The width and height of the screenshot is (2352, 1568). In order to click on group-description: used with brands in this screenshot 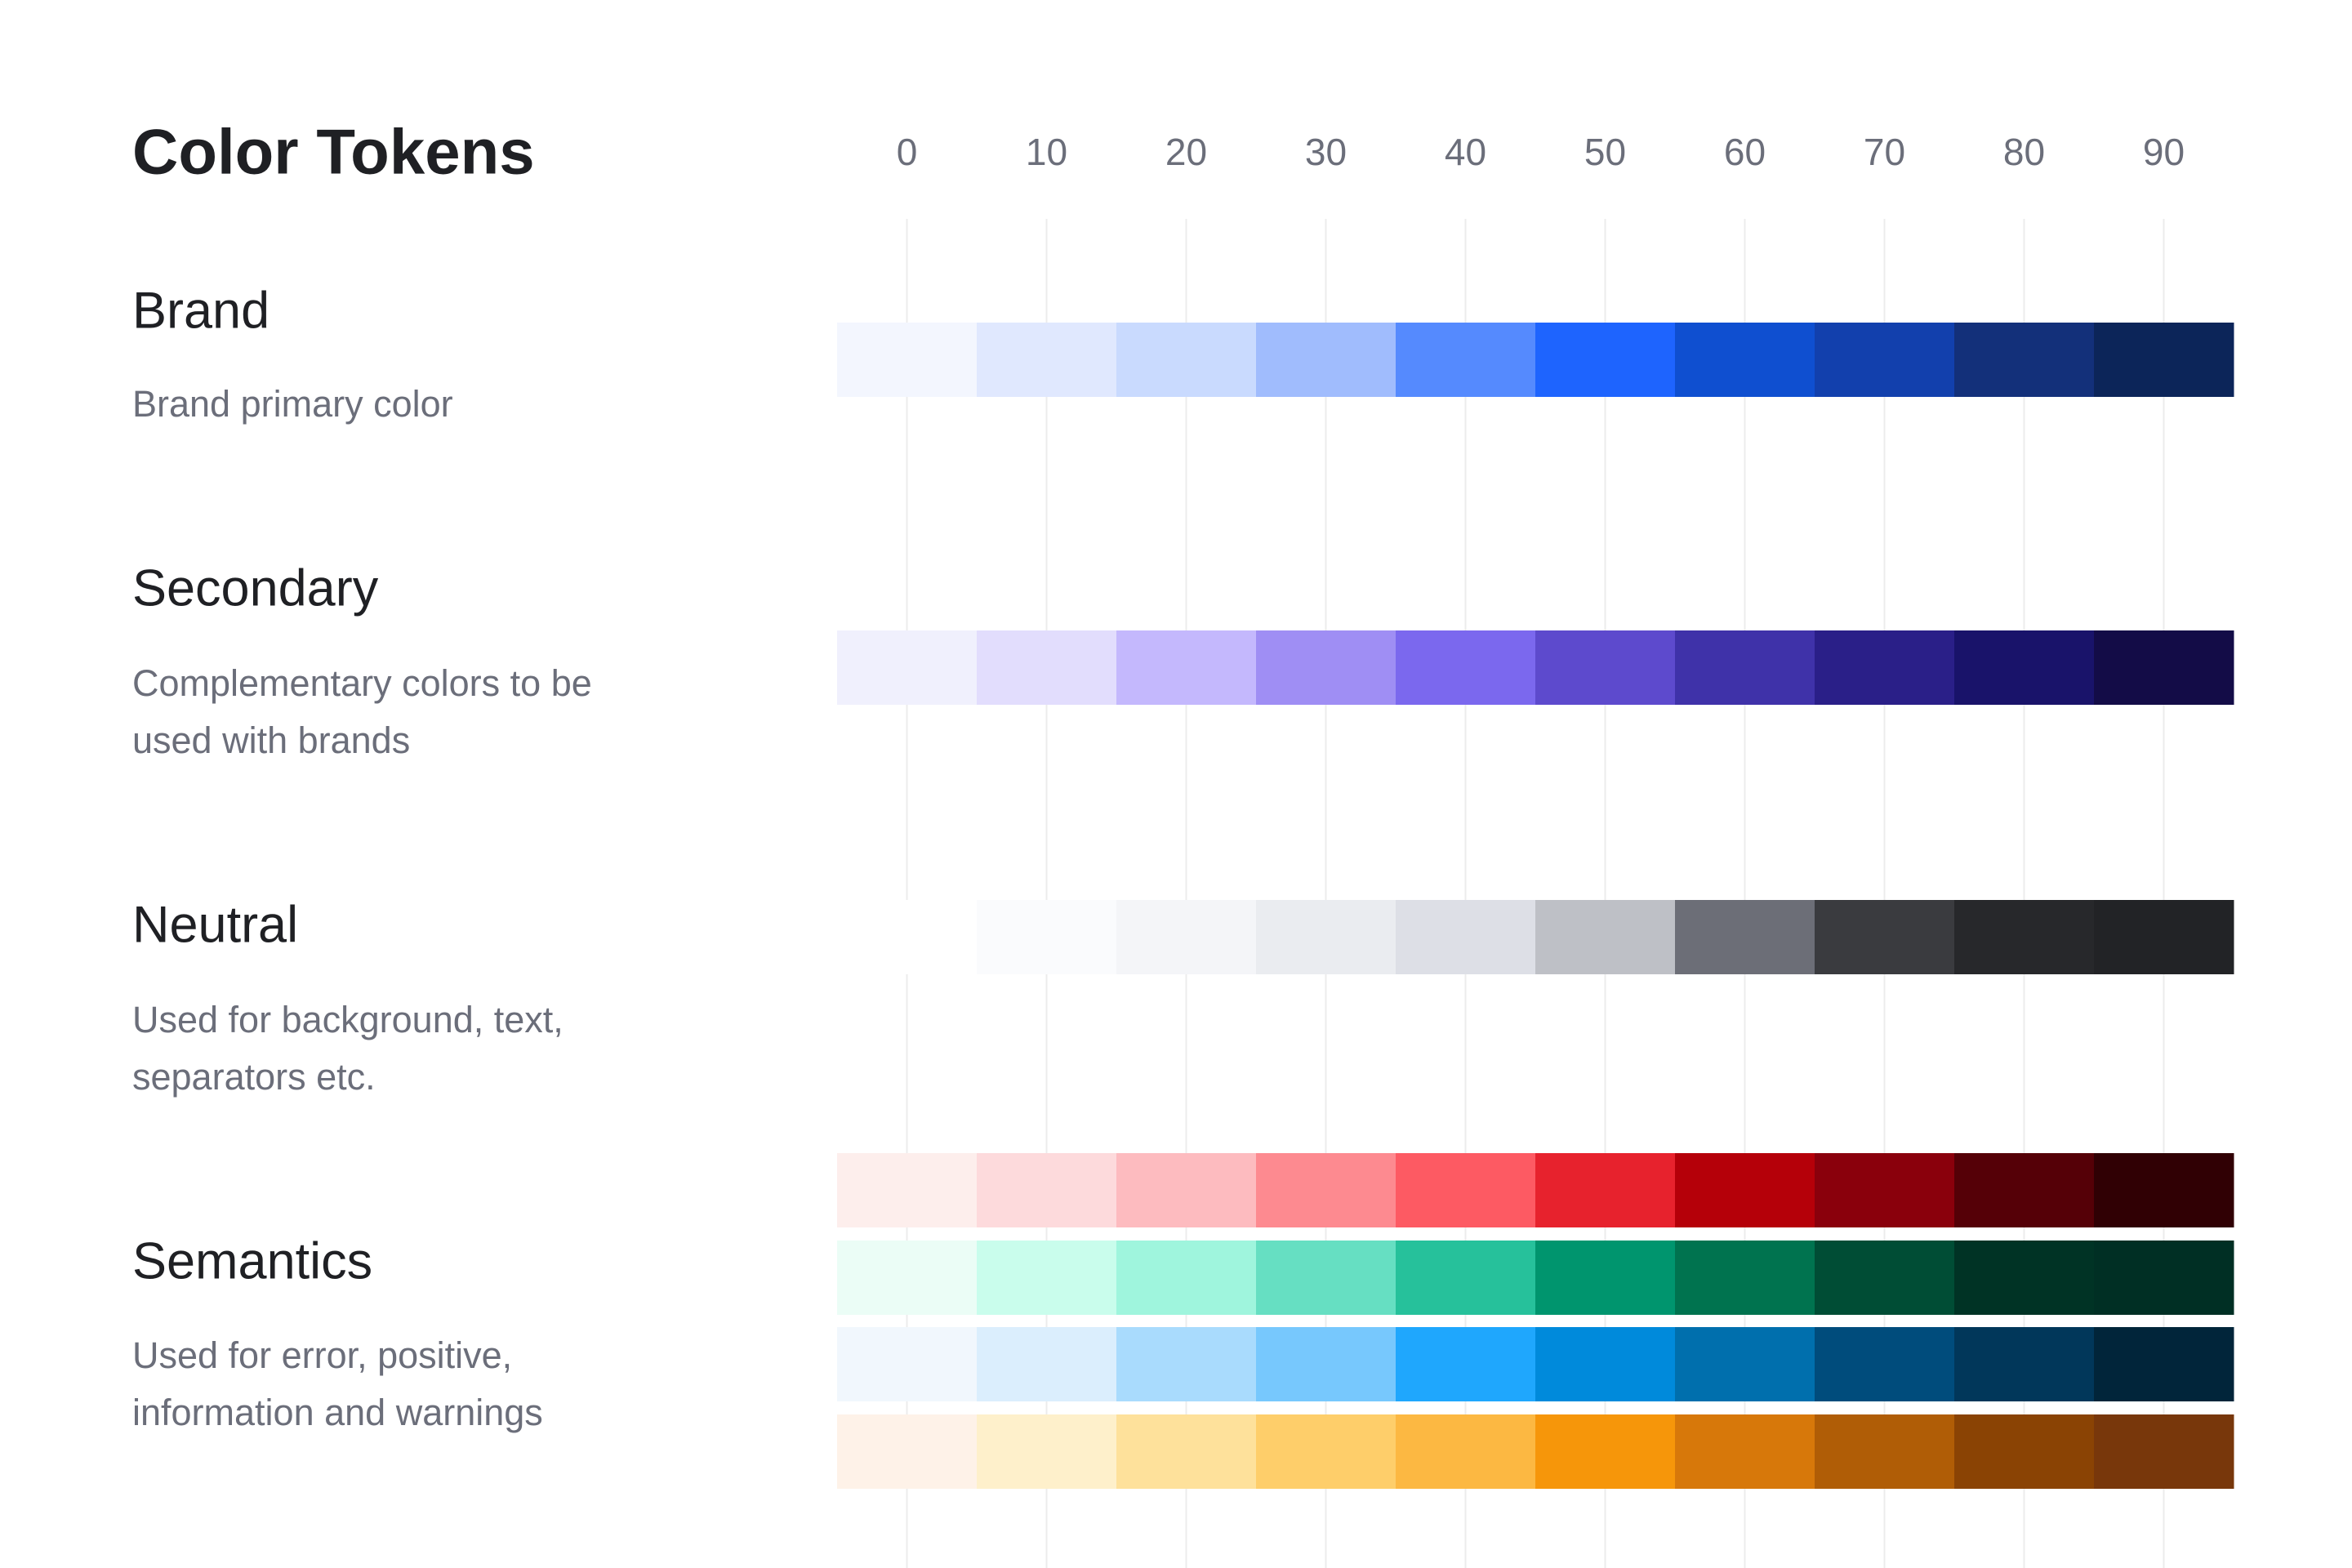, I will do `click(271, 740)`.